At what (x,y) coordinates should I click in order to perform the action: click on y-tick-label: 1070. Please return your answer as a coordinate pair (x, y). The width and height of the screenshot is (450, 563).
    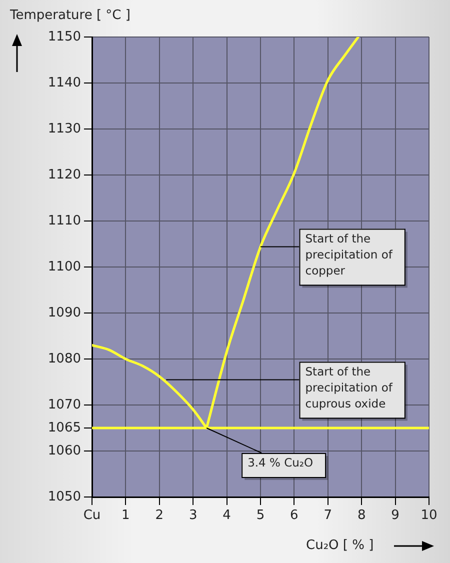
    Looking at the image, I should click on (64, 404).